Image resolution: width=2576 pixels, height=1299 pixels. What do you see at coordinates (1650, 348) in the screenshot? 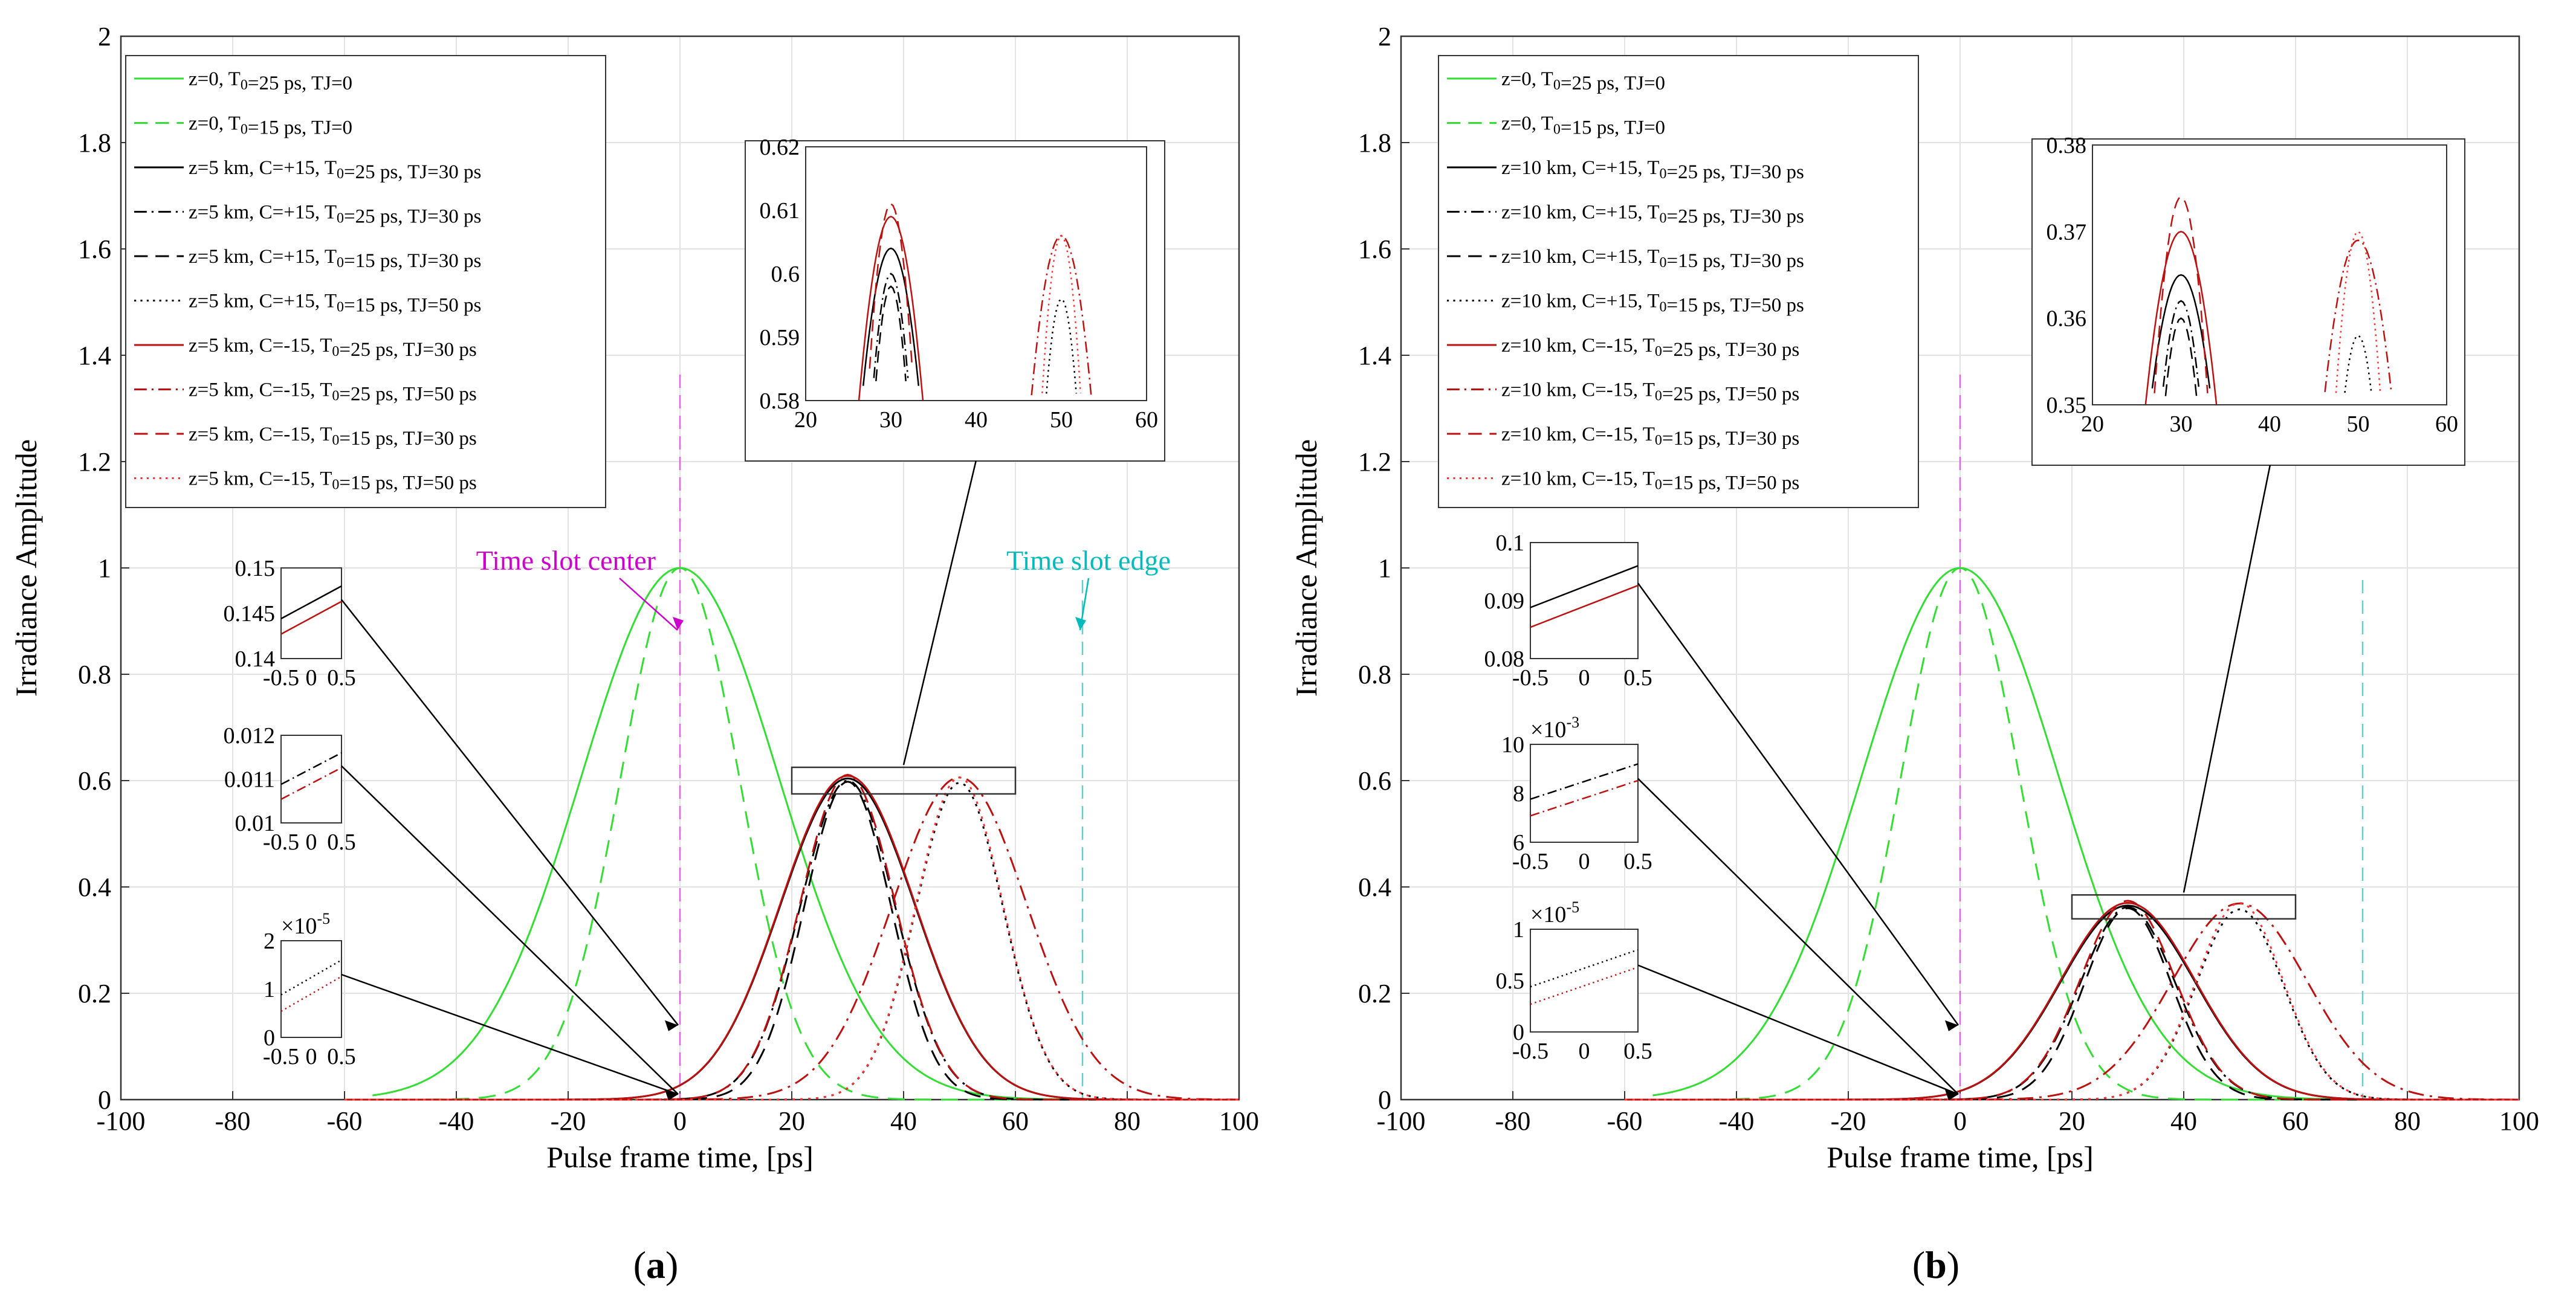
I see `legend-entry: z=10 km, C=-15, T0=25 ps, TJ=30 ps` at bounding box center [1650, 348].